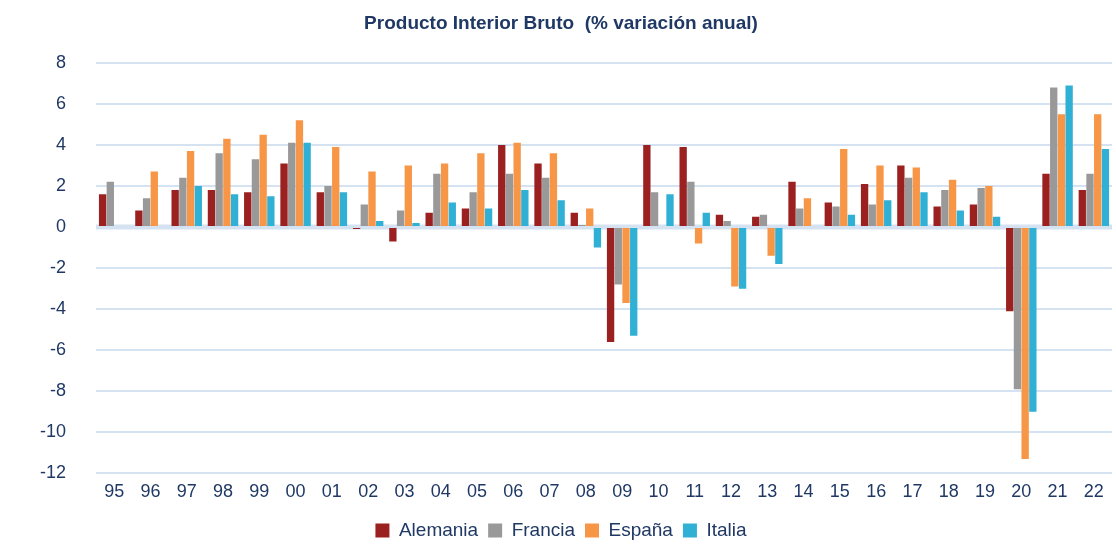  What do you see at coordinates (150, 491) in the screenshot?
I see `x-tick-label: 96` at bounding box center [150, 491].